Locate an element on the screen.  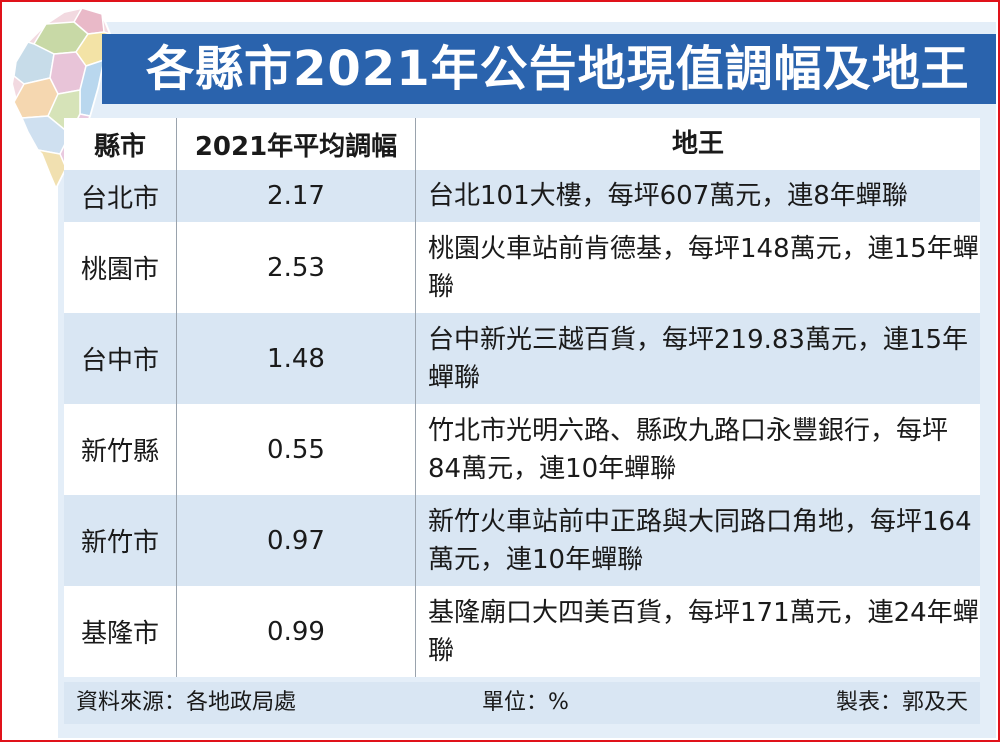
taiwan-map-icon is located at coordinates (61, 98).